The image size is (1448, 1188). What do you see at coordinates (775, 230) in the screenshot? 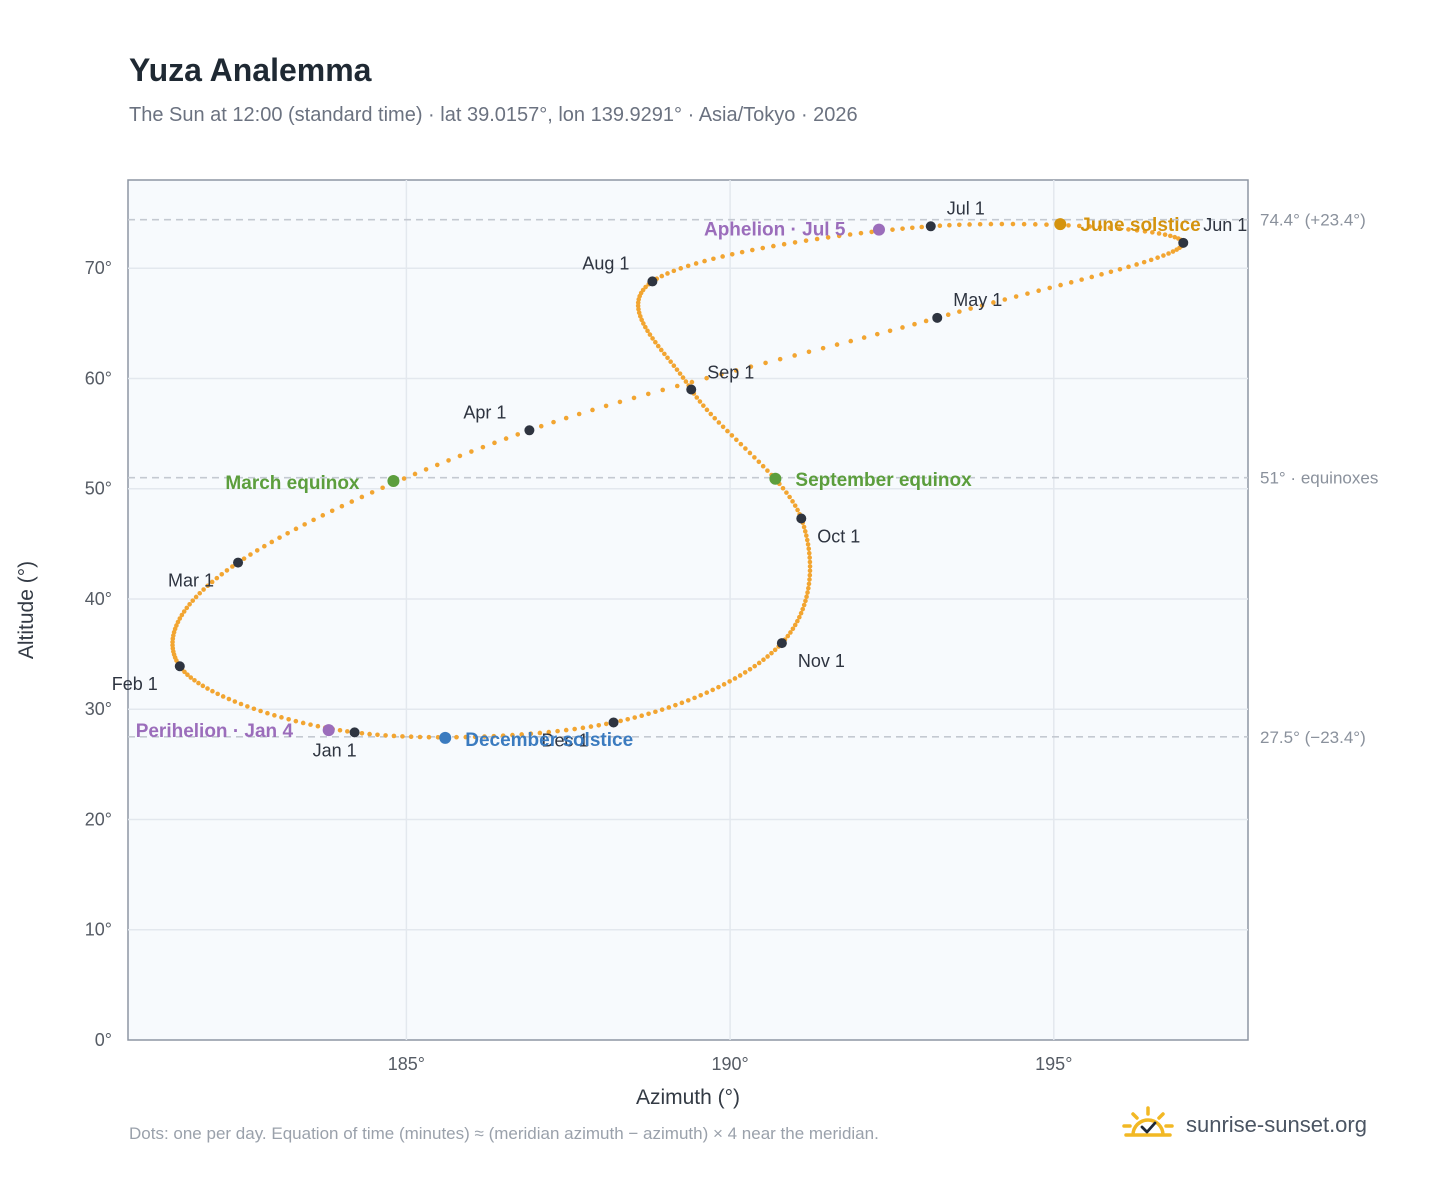
I see `event-label: Aphelion · Jul 5` at bounding box center [775, 230].